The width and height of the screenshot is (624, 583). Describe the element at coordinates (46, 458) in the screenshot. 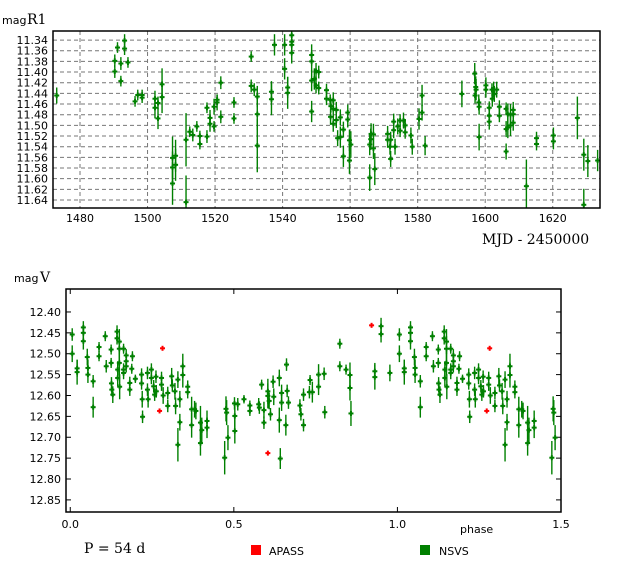

I see `y-tick-label: 12.75` at that location.